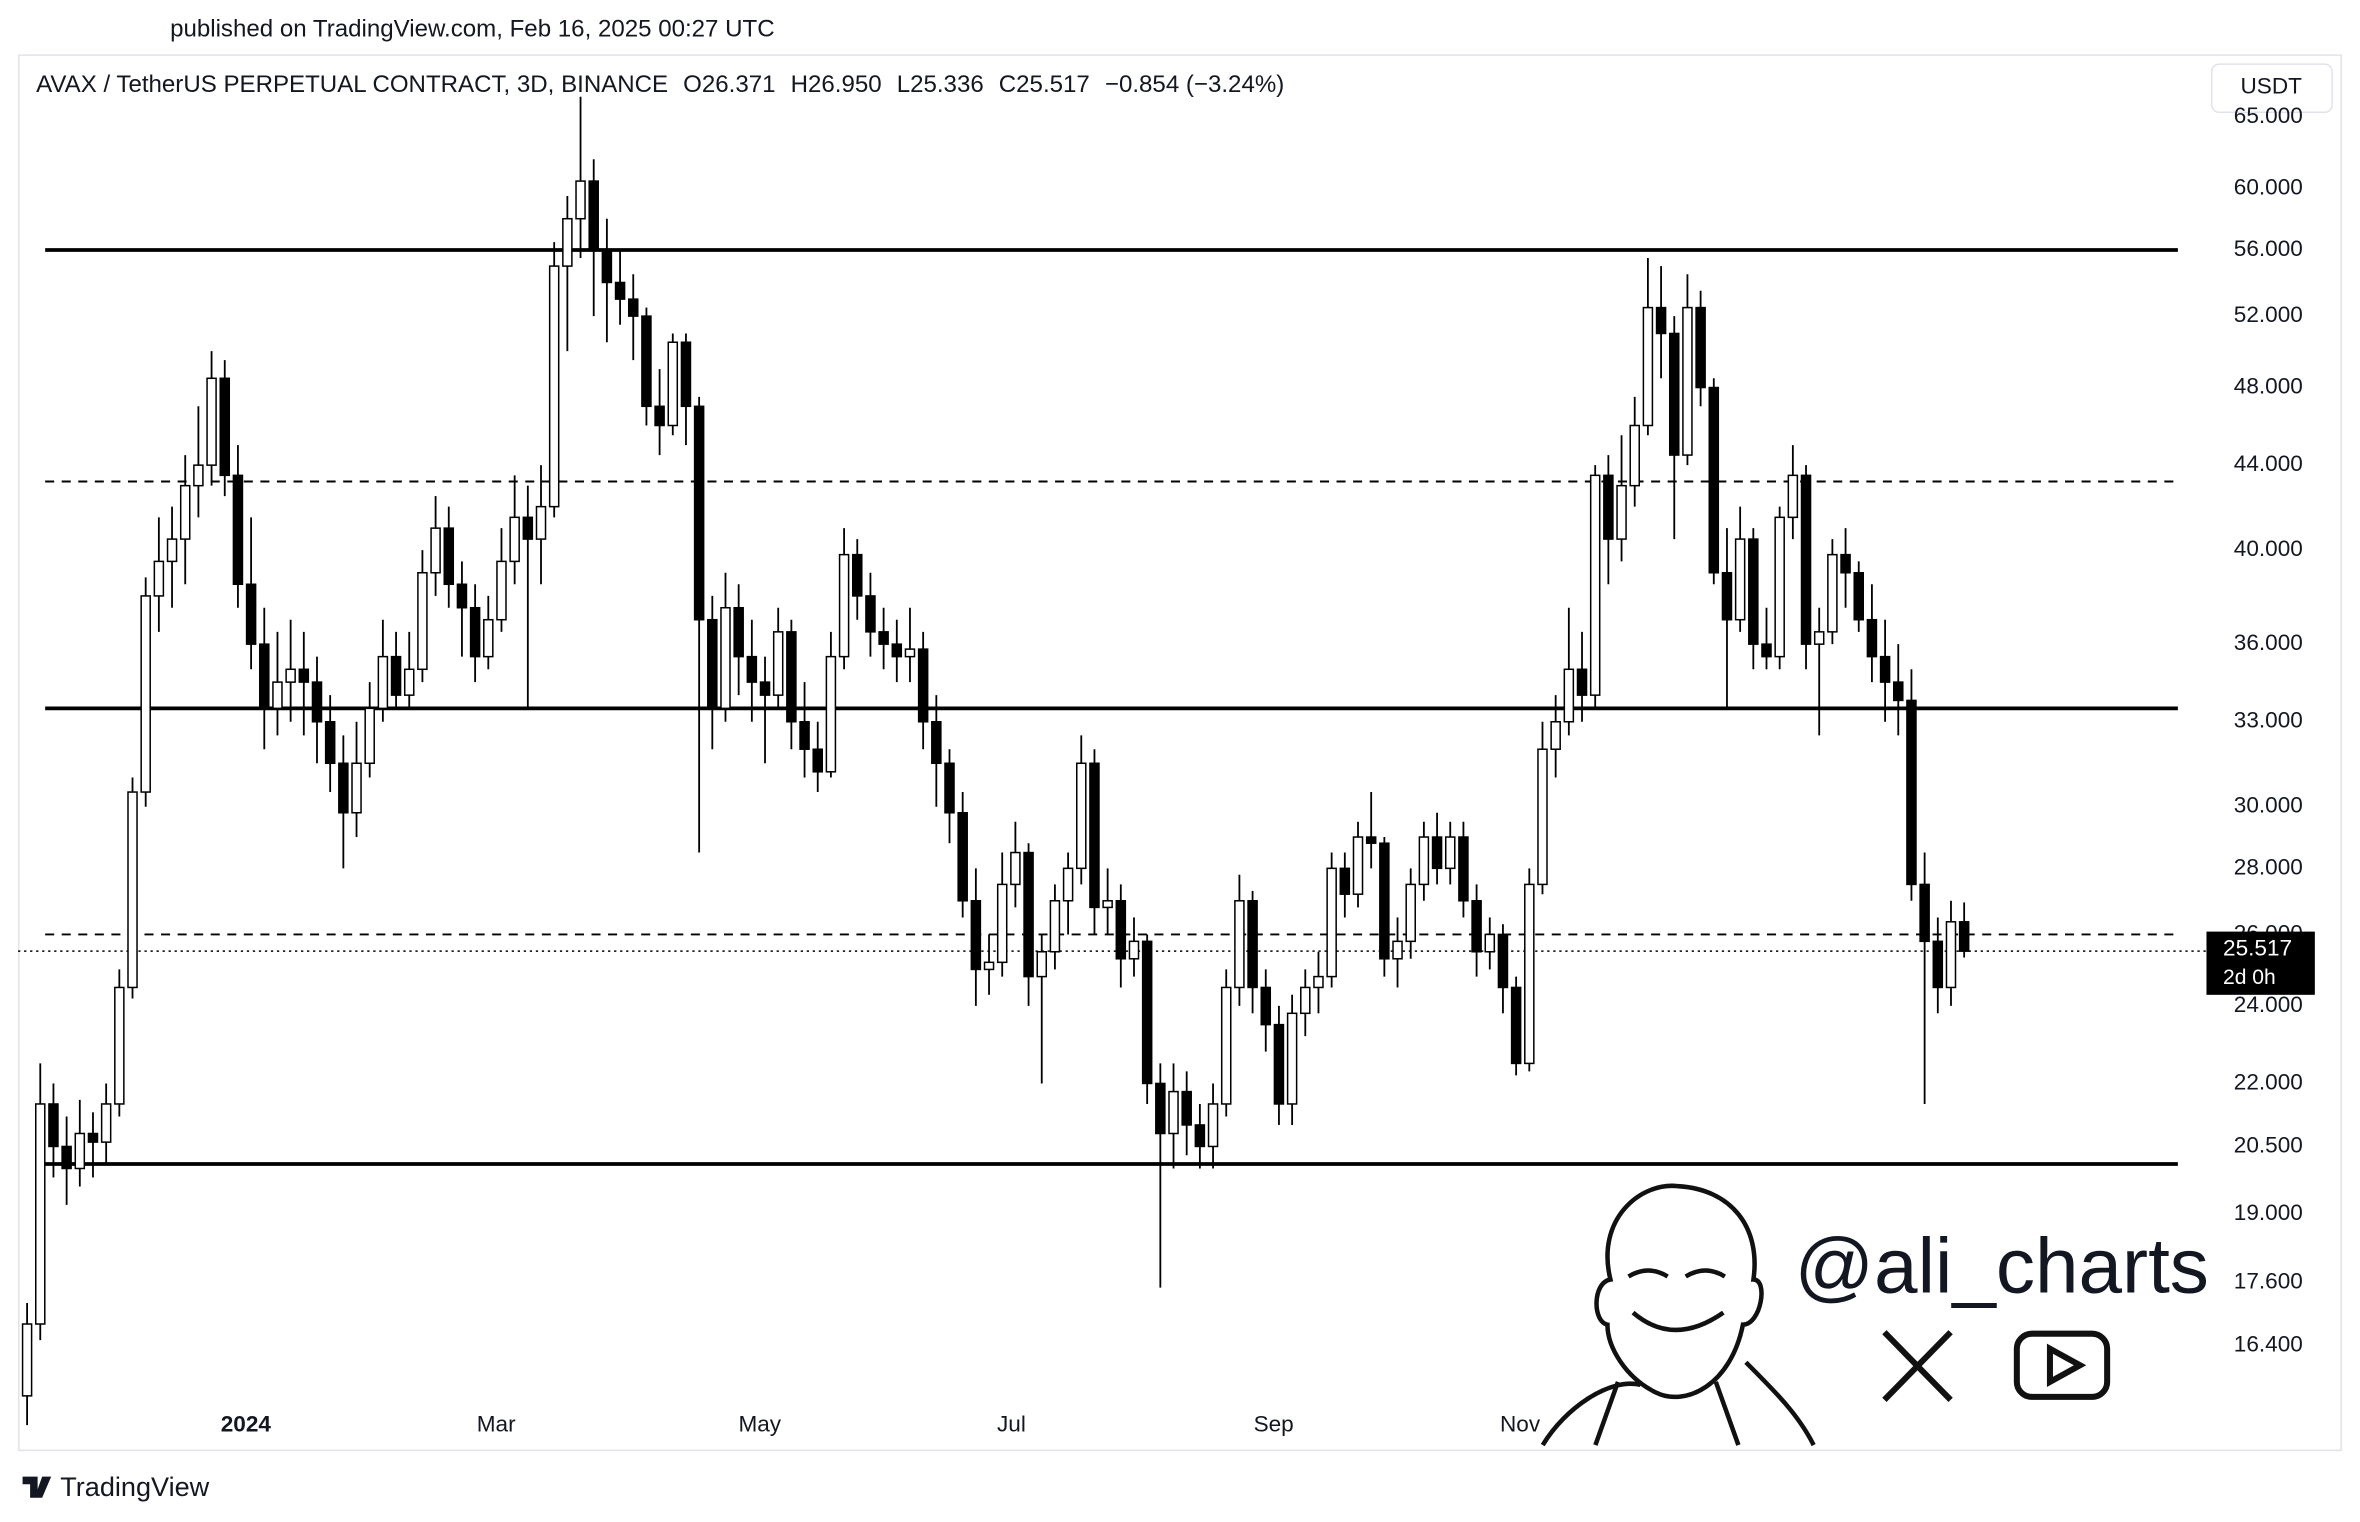 The image size is (2360, 1522). Describe the element at coordinates (759, 1423) in the screenshot. I see `x-tick-label: May` at that location.